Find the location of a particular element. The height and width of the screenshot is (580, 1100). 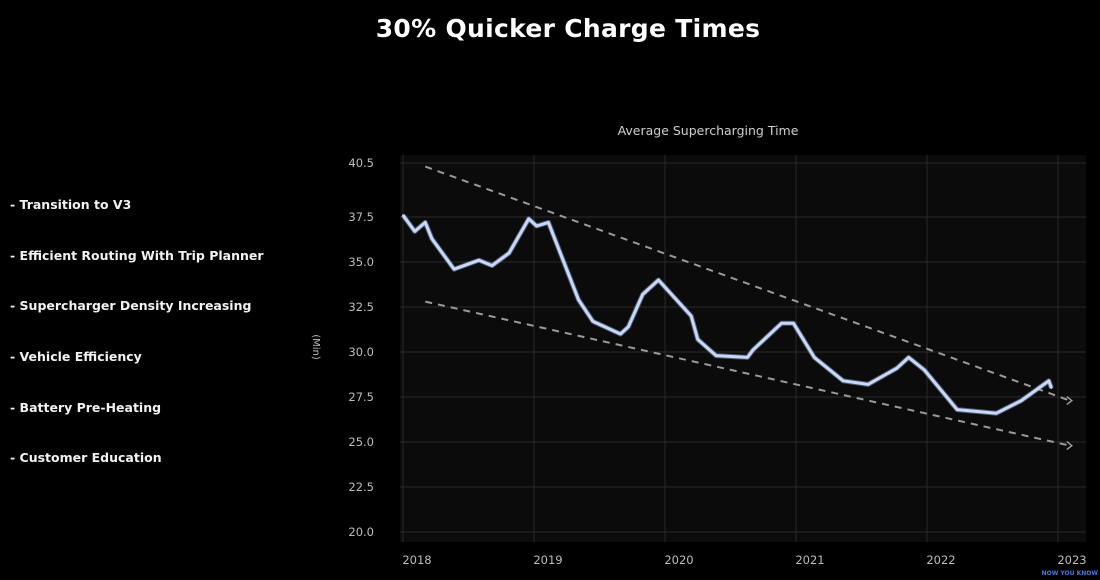

bullet-item: - Vehicle Efficiency is located at coordinates (76, 357).